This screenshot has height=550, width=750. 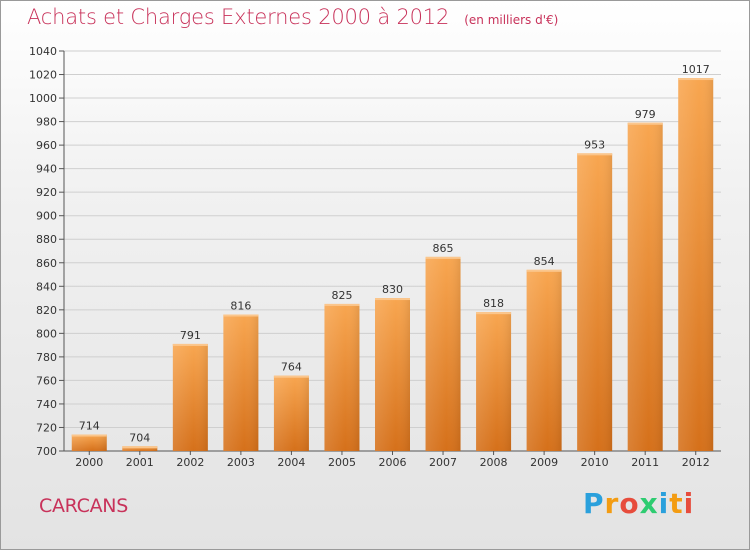 I want to click on commune-name: CARCANS, so click(x=83, y=506).